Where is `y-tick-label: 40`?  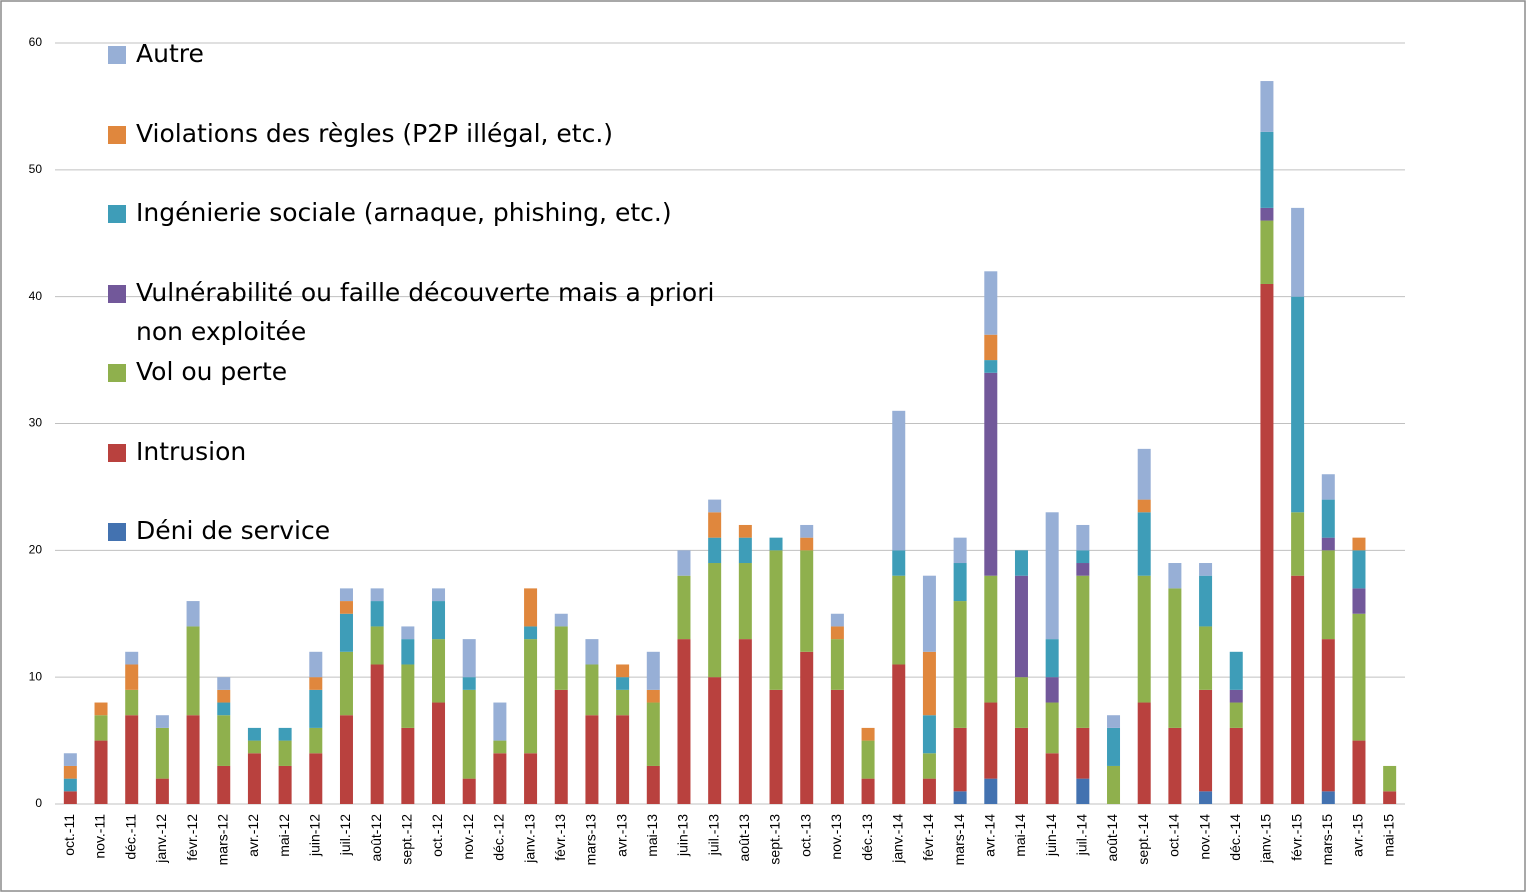
y-tick-label: 40 is located at coordinates (36, 296).